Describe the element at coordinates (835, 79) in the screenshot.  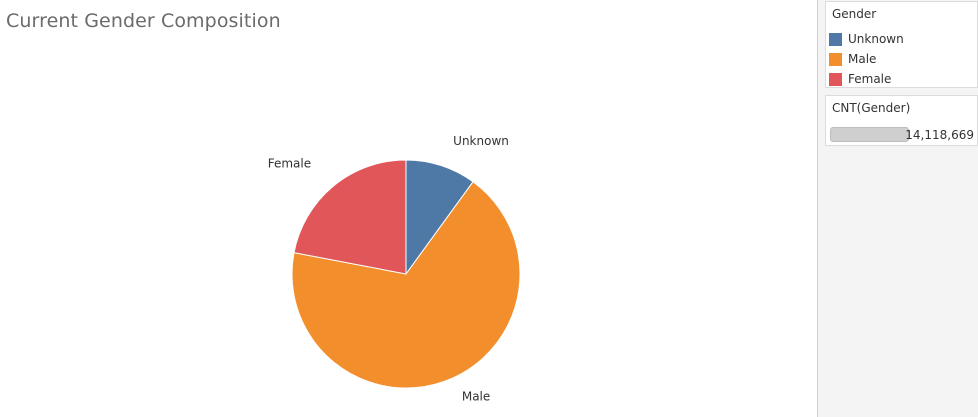
I see `legend-swatch-female` at that location.